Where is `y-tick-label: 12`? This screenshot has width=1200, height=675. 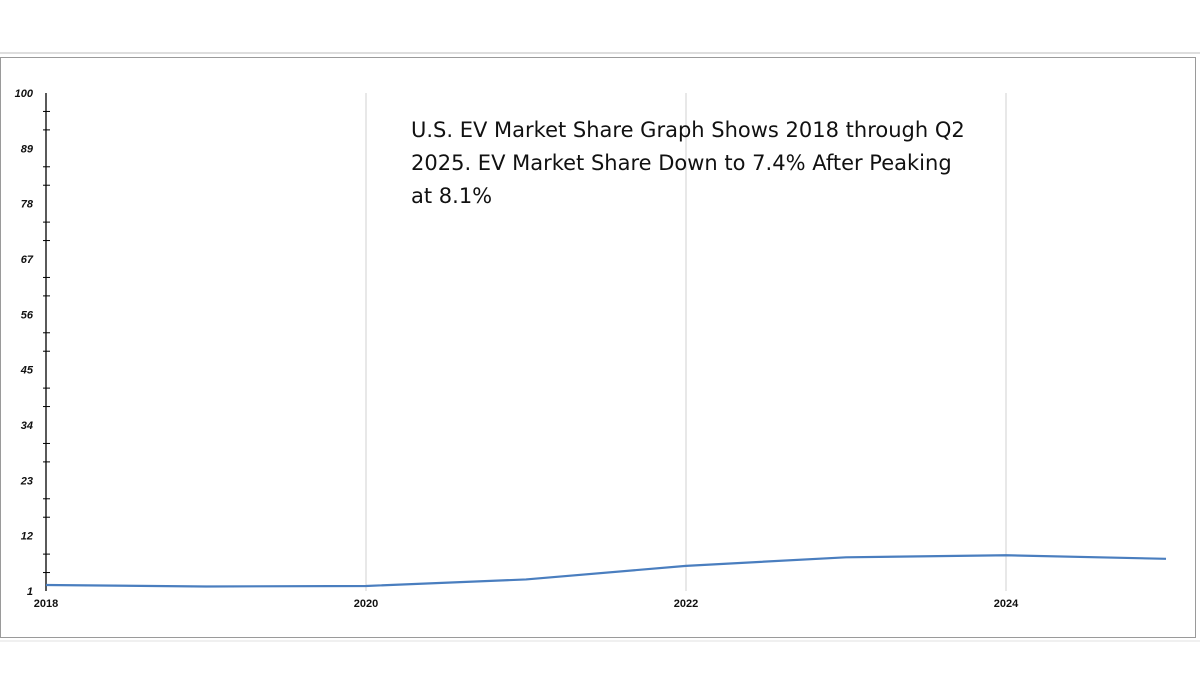
y-tick-label: 12 is located at coordinates (27, 537).